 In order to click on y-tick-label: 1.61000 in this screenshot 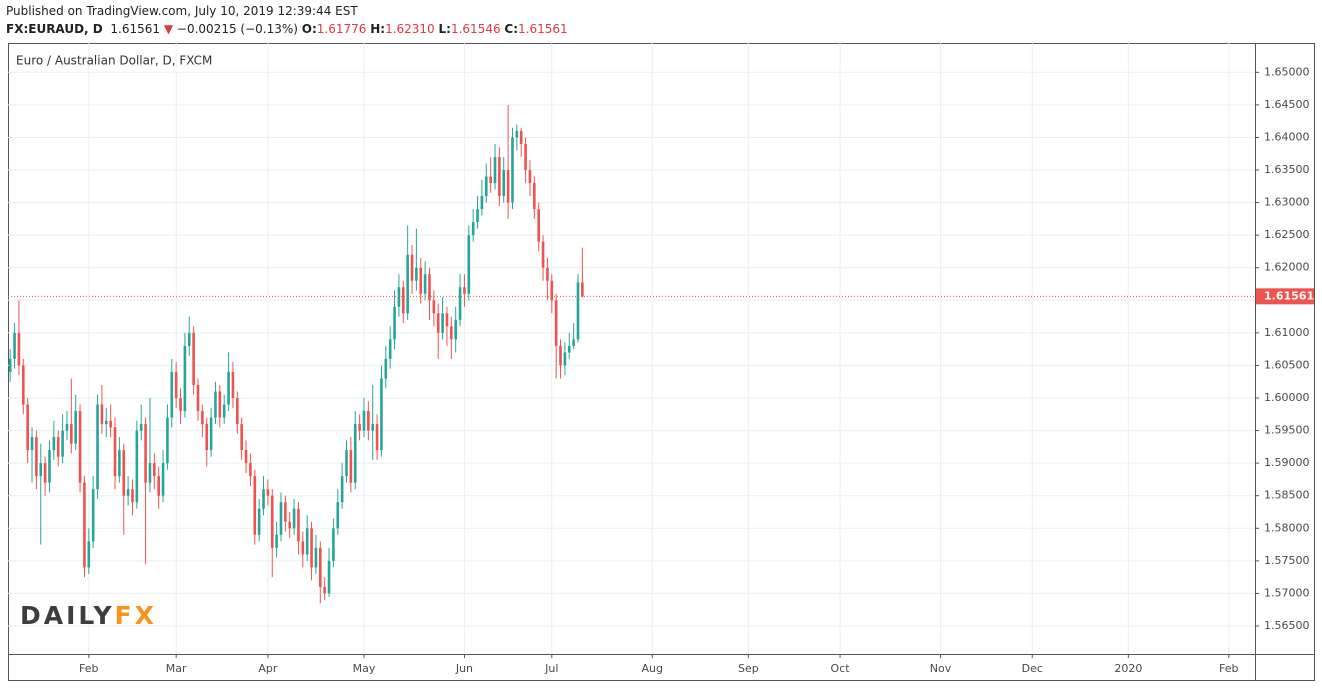, I will do `click(1287, 332)`.